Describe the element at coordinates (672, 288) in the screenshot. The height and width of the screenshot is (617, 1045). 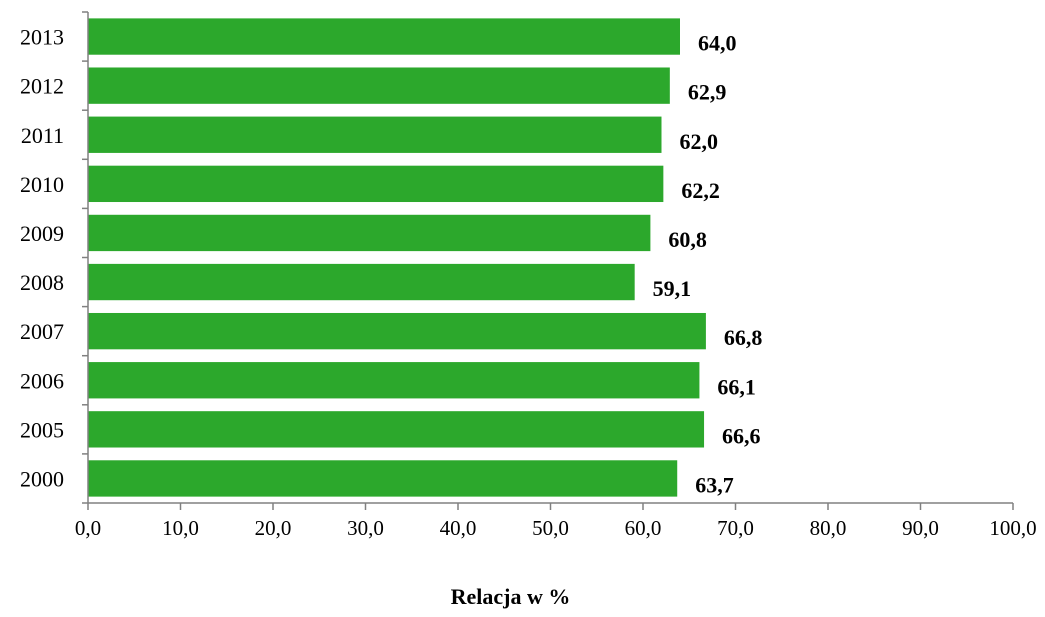
I see `data-label-2008: 59,1` at that location.